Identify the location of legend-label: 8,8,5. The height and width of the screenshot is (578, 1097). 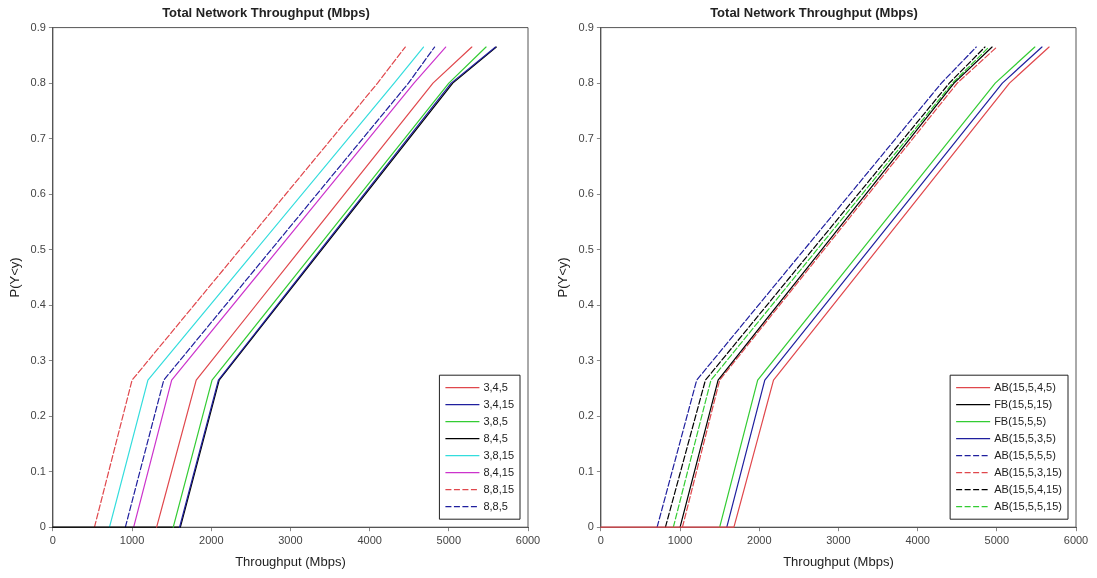
(495, 505).